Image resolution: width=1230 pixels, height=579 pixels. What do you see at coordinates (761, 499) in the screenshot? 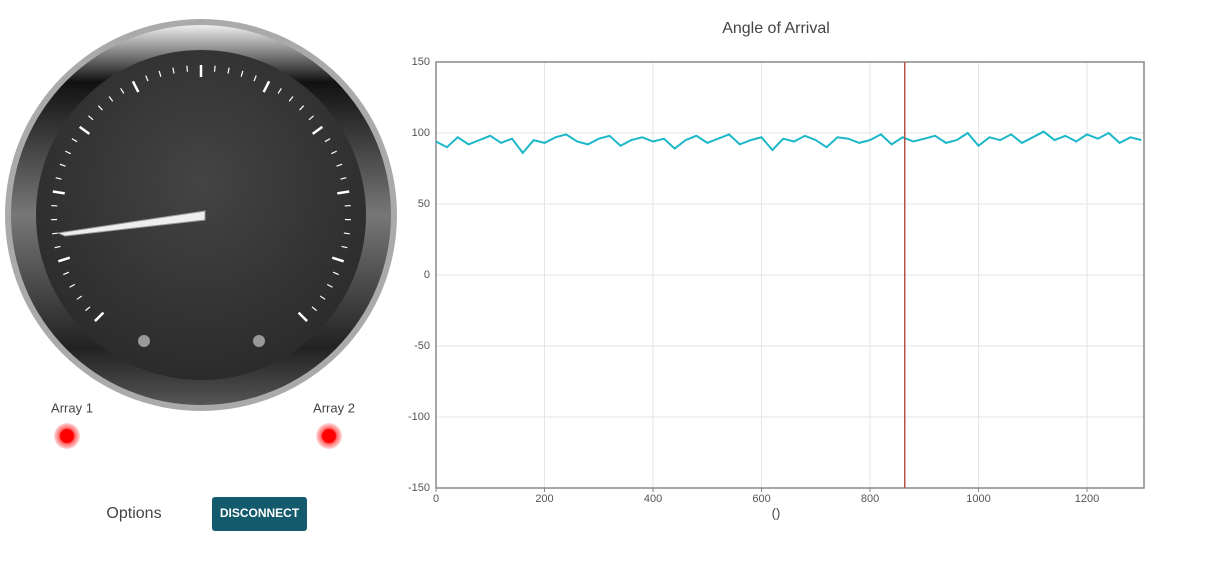
I see `x-tick-label: 600` at bounding box center [761, 499].